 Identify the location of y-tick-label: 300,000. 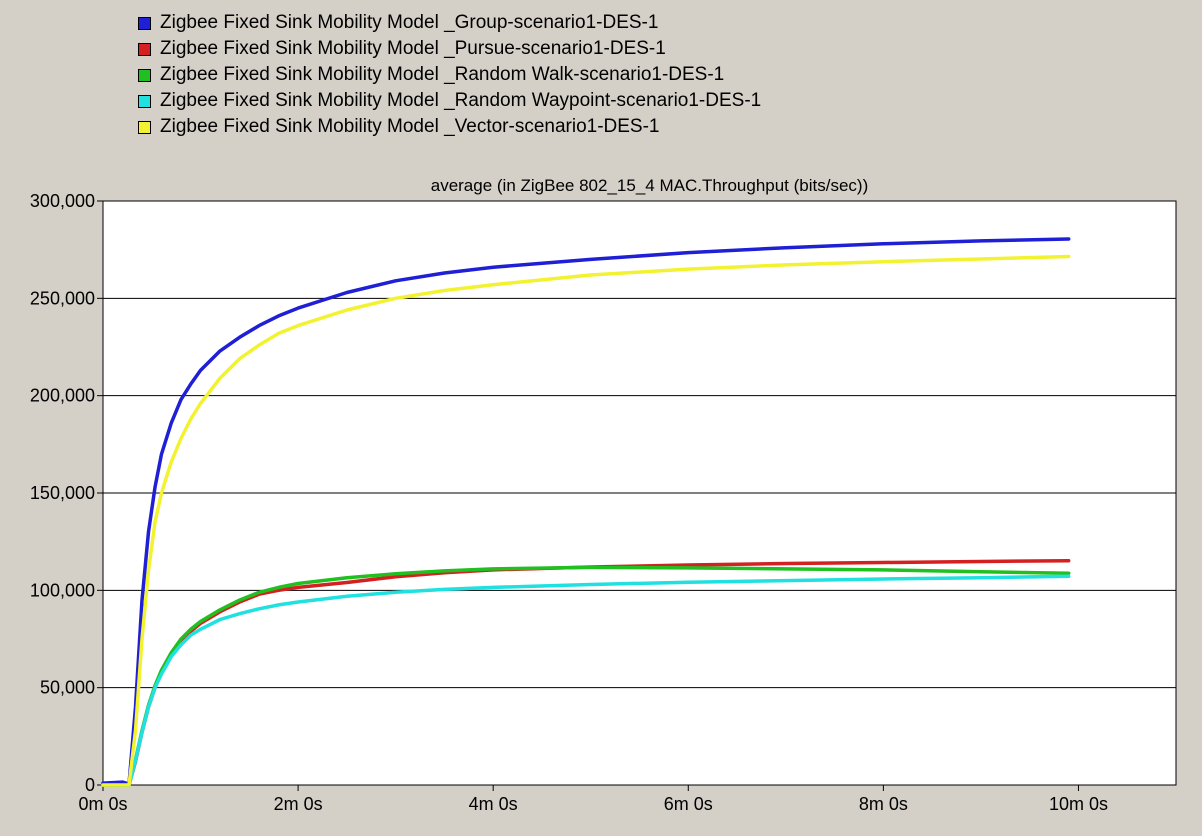
(62, 201).